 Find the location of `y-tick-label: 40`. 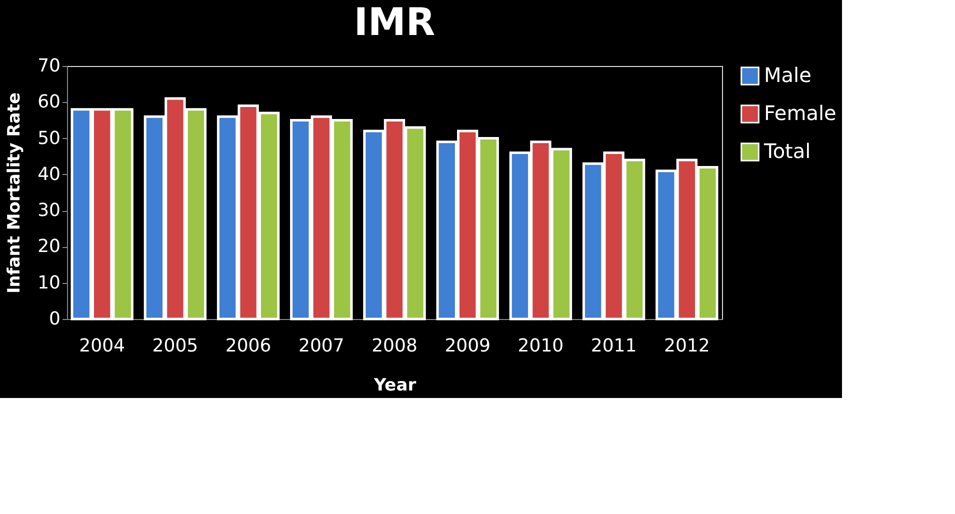

y-tick-label: 40 is located at coordinates (49, 174).